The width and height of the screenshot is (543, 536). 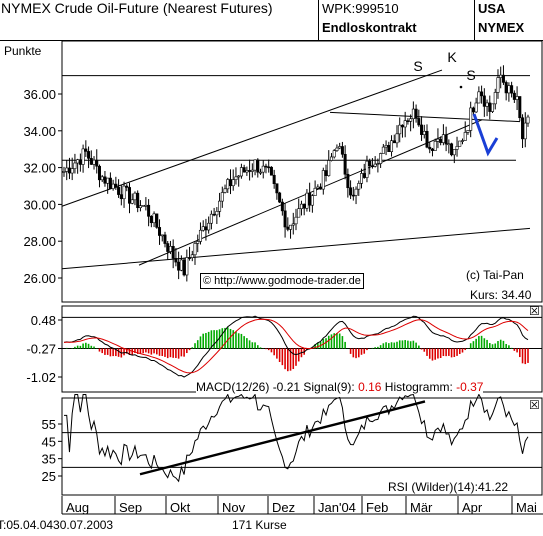 I want to click on month-label: Okt, so click(x=180, y=507).